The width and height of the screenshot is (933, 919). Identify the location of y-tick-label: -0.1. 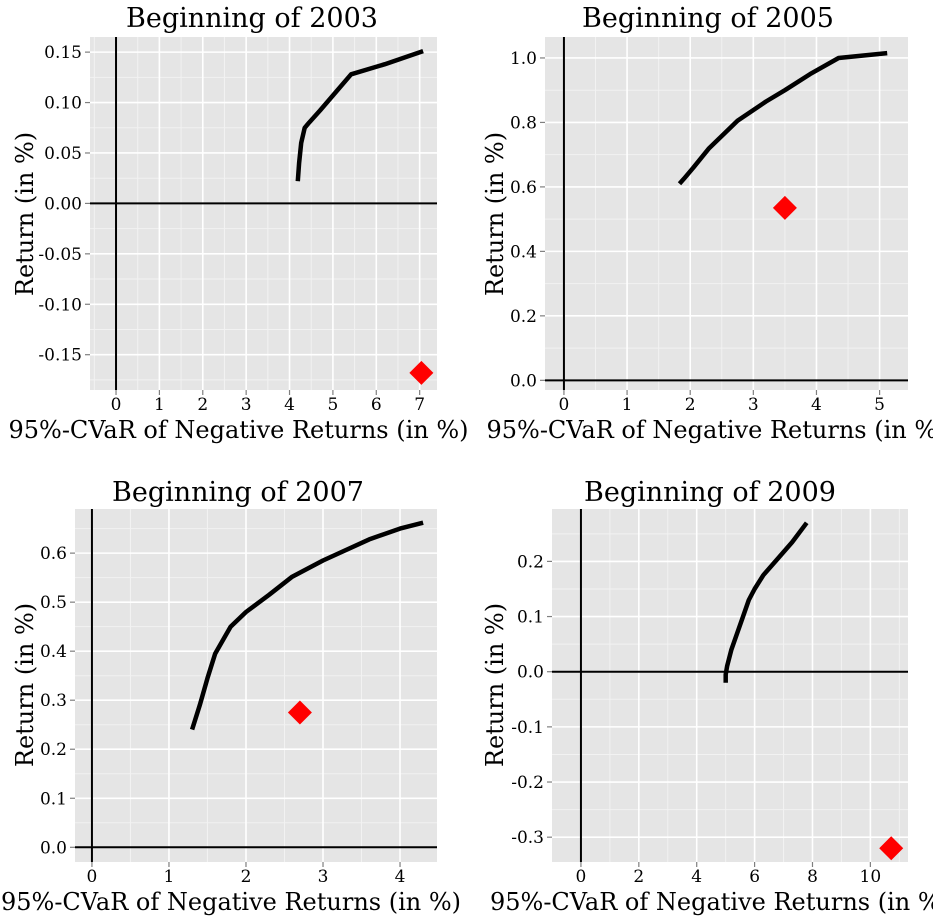
(527, 728).